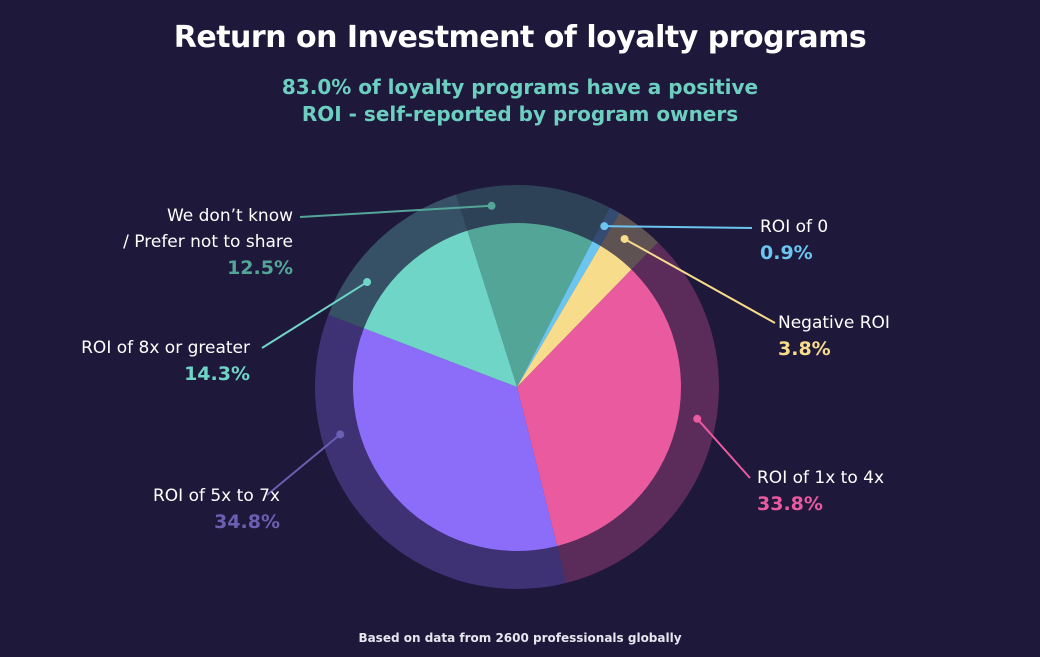  Describe the element at coordinates (790, 504) in the screenshot. I see `value-label-1x-4x: 33.8%` at that location.